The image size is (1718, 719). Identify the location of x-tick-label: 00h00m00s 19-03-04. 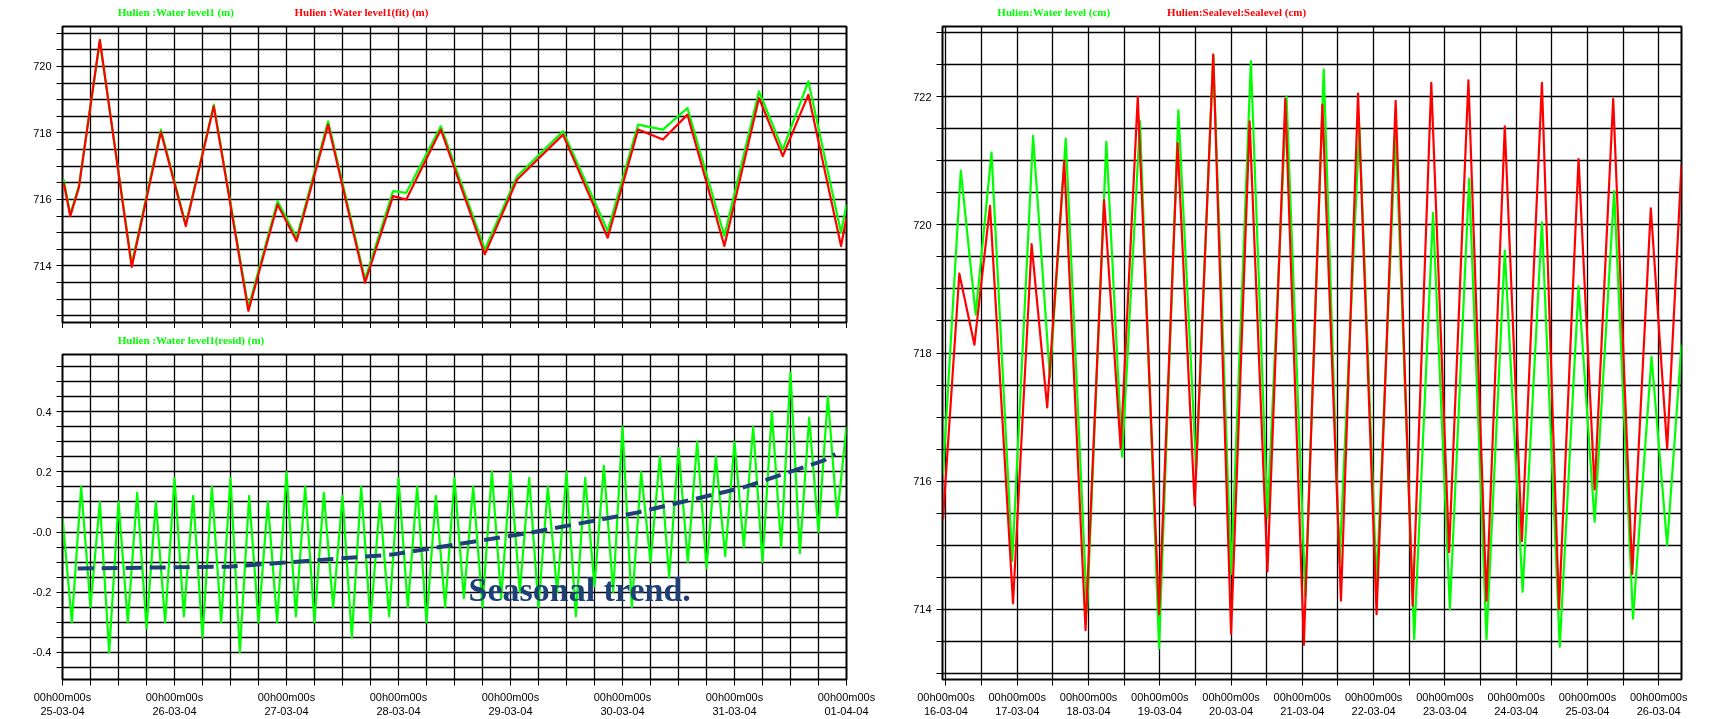
(1160, 703).